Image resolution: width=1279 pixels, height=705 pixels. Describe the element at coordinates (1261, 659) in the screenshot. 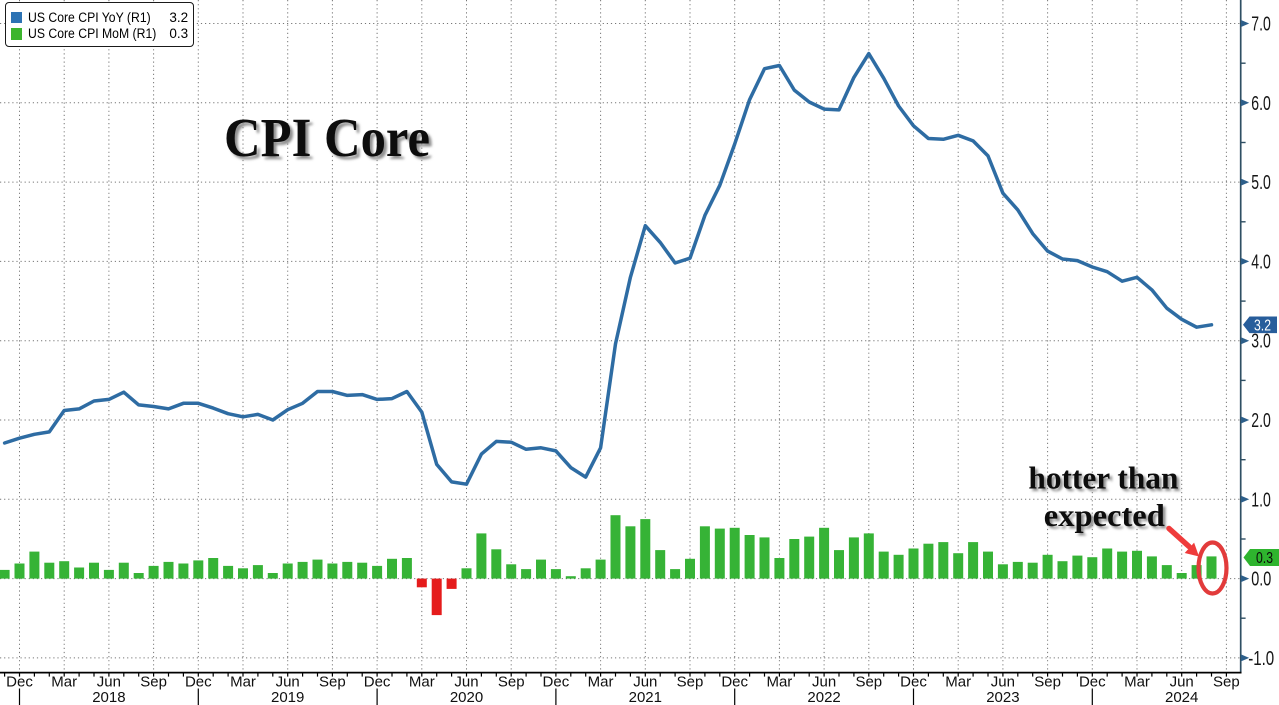

I see `svg-text: -1.0` at that location.